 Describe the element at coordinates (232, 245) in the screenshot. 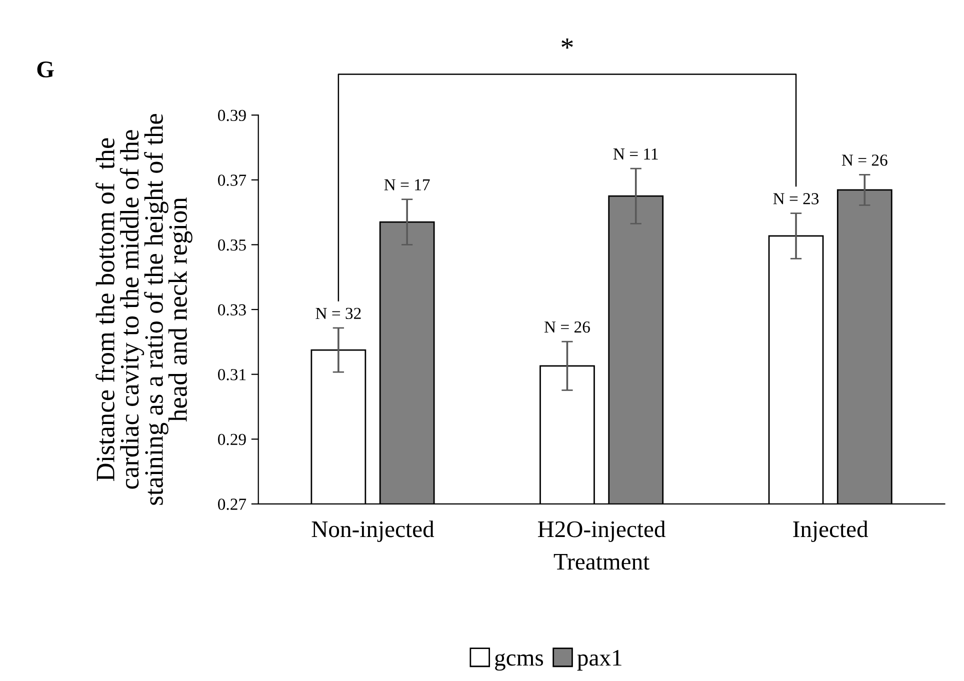

I see `y-tick-label: 0.35` at that location.